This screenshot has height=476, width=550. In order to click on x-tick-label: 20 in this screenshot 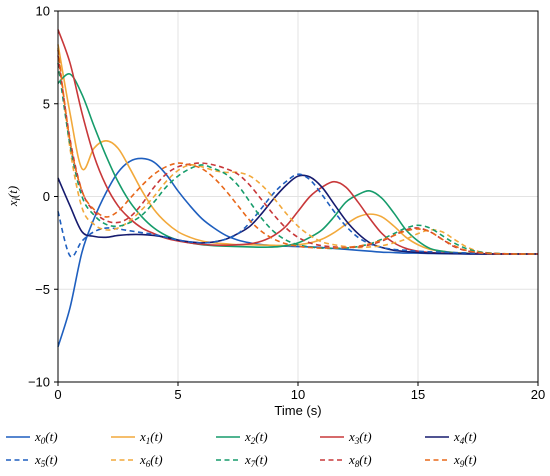, I will do `click(538, 394)`.